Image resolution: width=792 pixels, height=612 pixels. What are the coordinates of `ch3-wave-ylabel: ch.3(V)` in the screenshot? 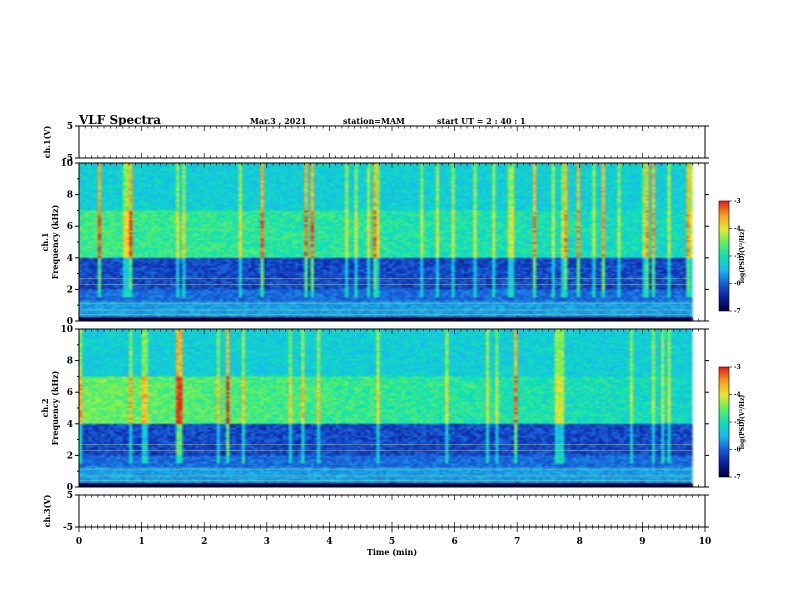 It's located at (47, 510).